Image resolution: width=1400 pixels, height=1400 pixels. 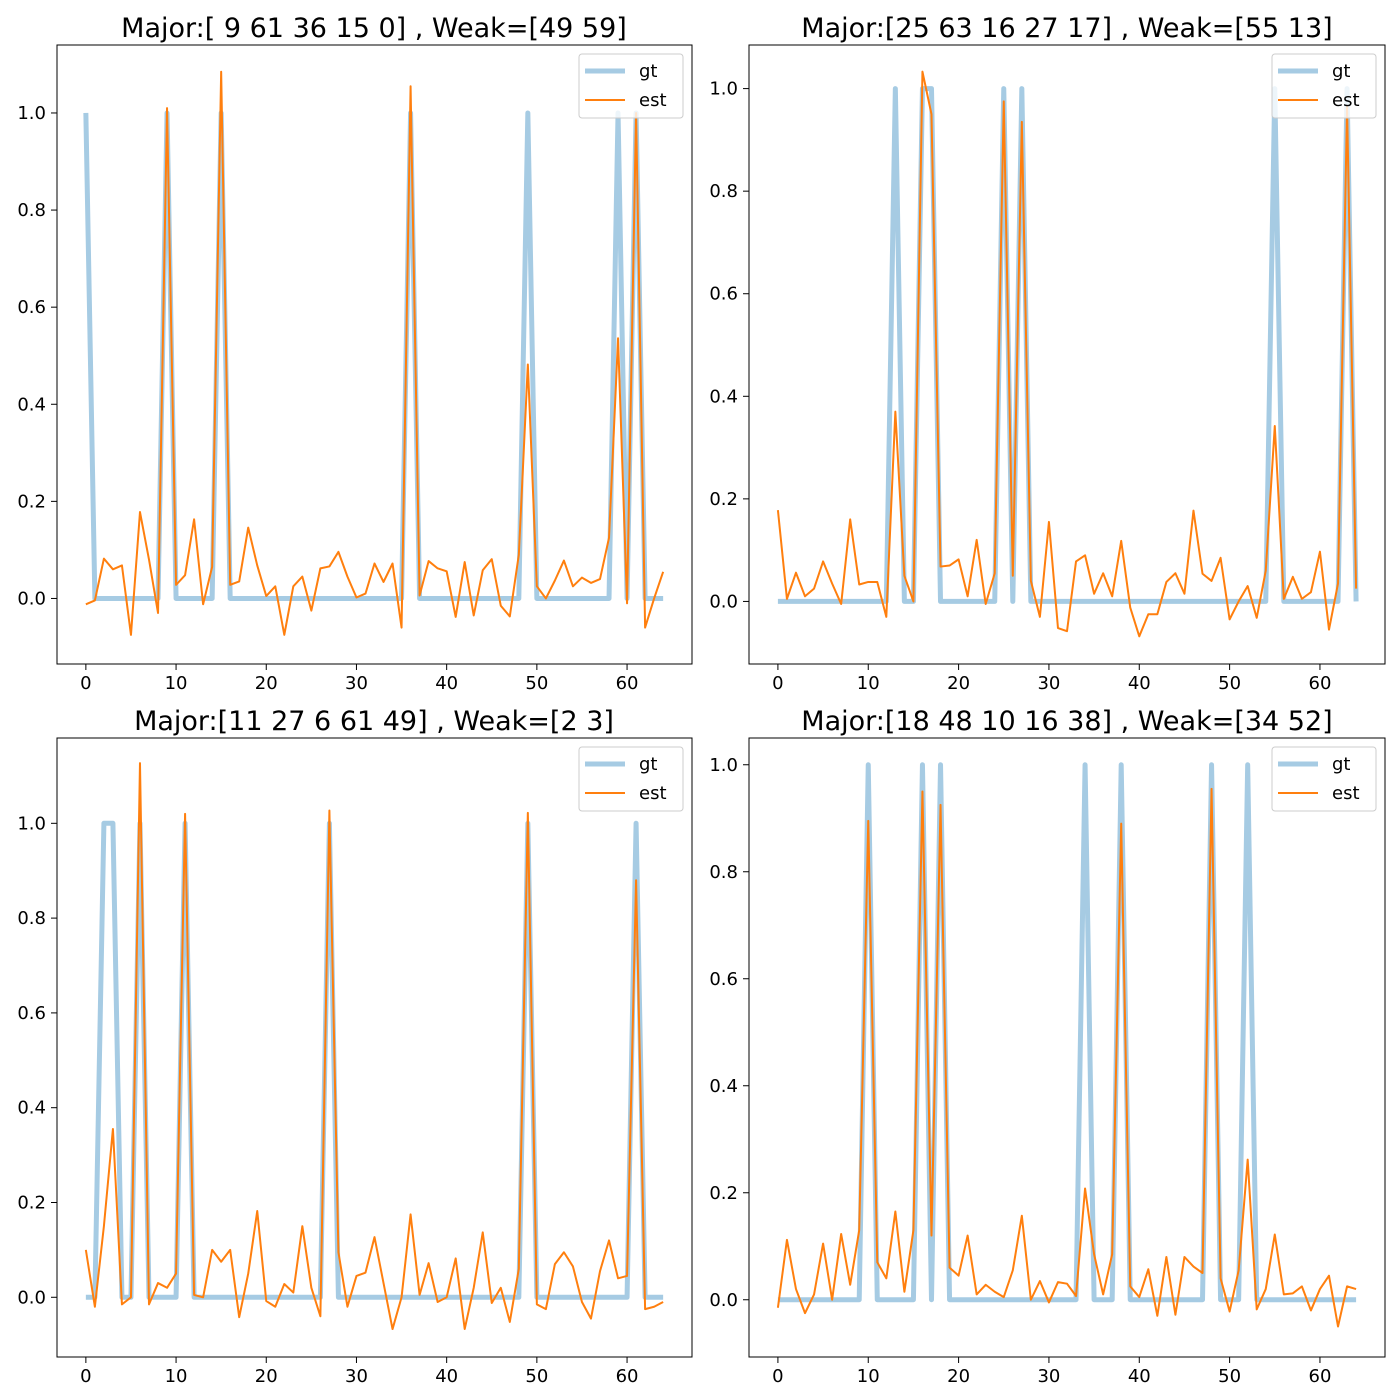 I want to click on subplot-title: Major:[ 9 61 36 15 0] , Weak=[49 59], so click(x=374, y=28).